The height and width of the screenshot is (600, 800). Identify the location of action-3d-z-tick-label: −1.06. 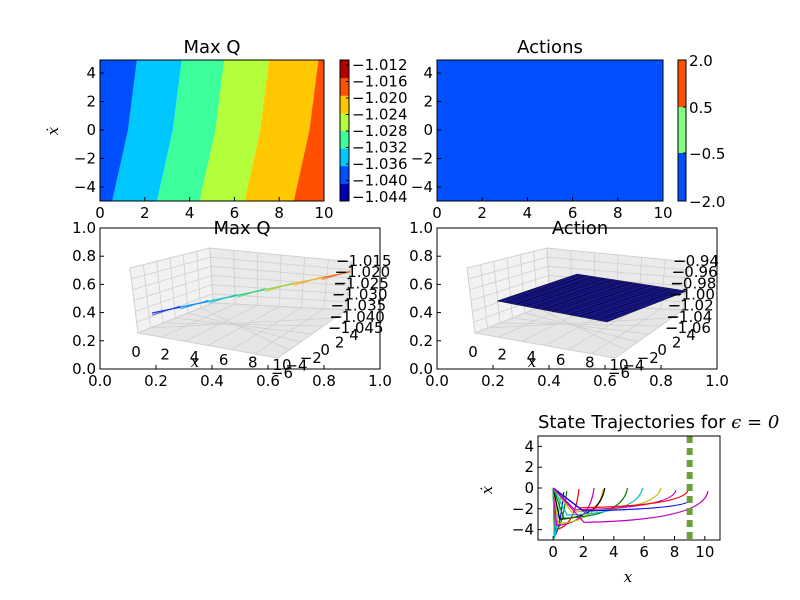
(688, 328).